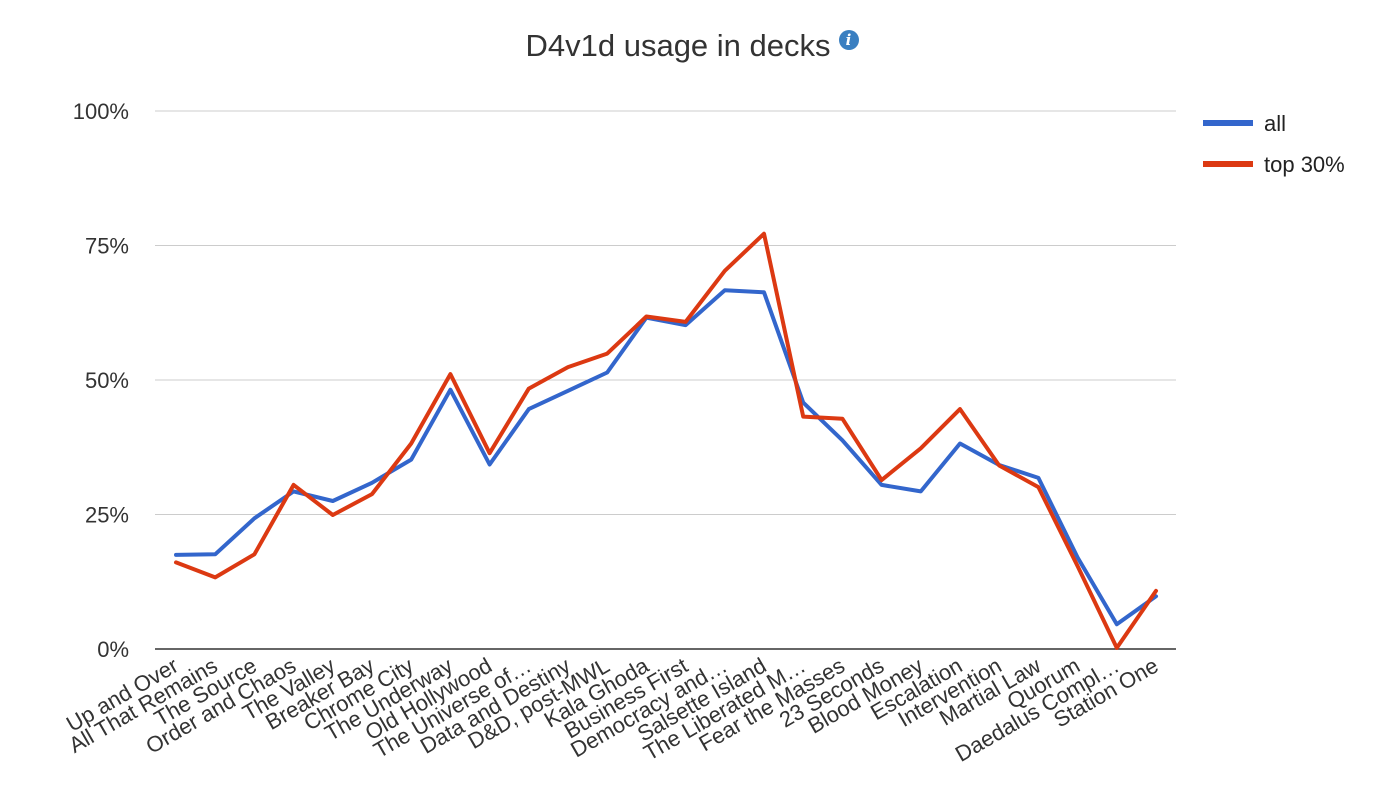  What do you see at coordinates (1244, 123) in the screenshot?
I see `legend-item: all` at bounding box center [1244, 123].